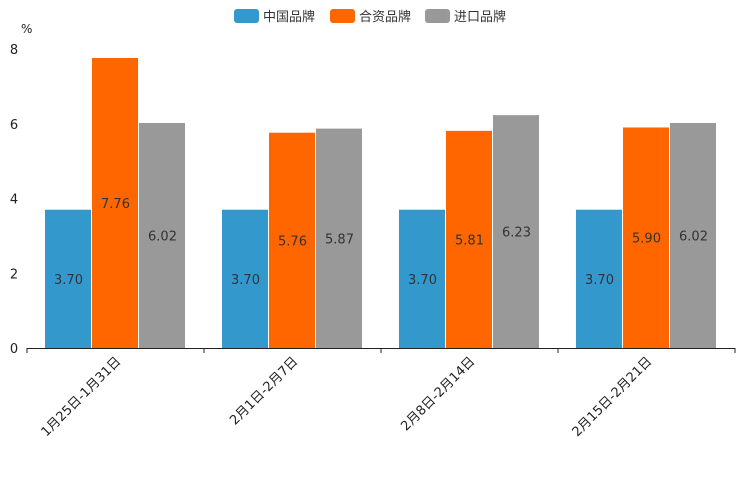 This screenshot has height=496, width=744. I want to click on legend-label: 合资品牌, so click(385, 17).